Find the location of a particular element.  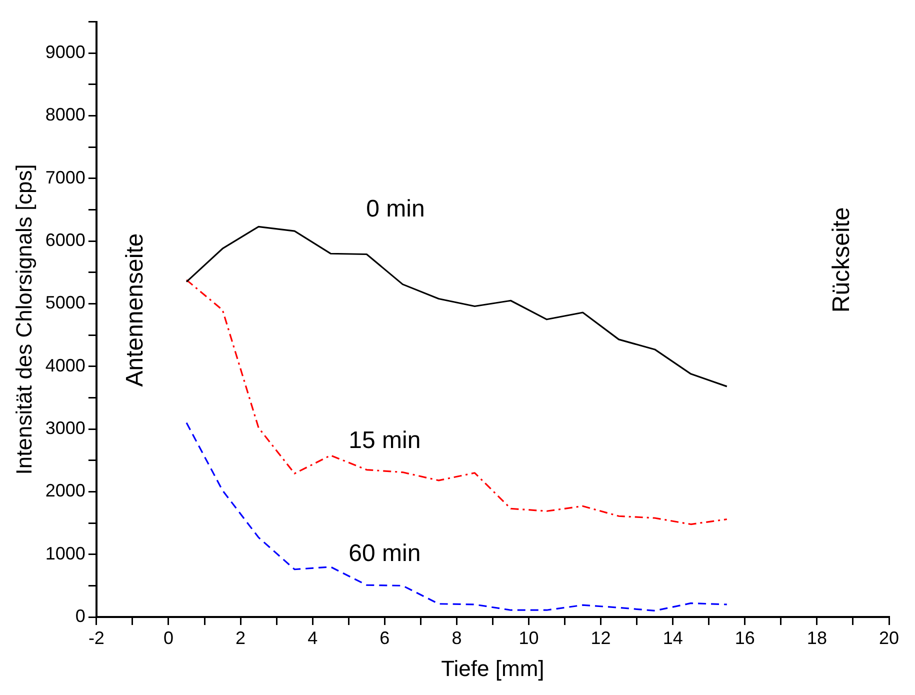

x-tick-label: 16 is located at coordinates (744, 638).